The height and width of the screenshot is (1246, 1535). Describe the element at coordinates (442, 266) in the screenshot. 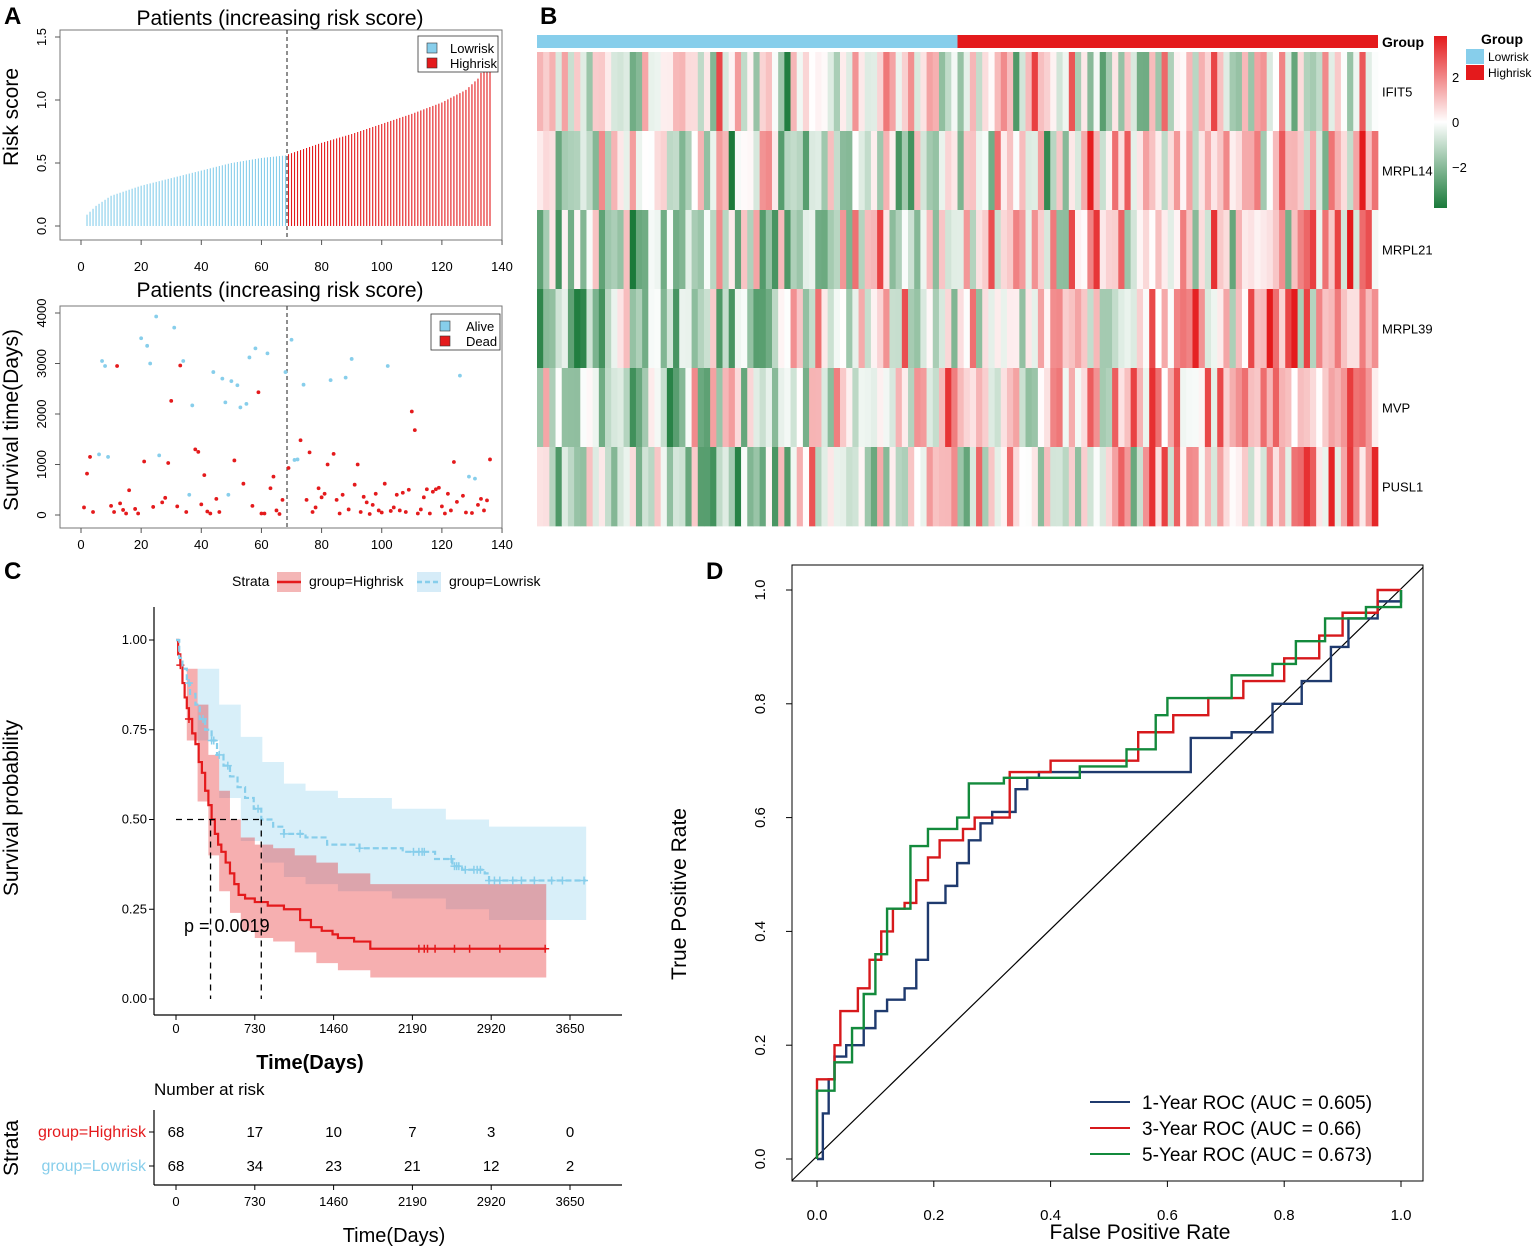

I see `x-tick-label: 120` at that location.